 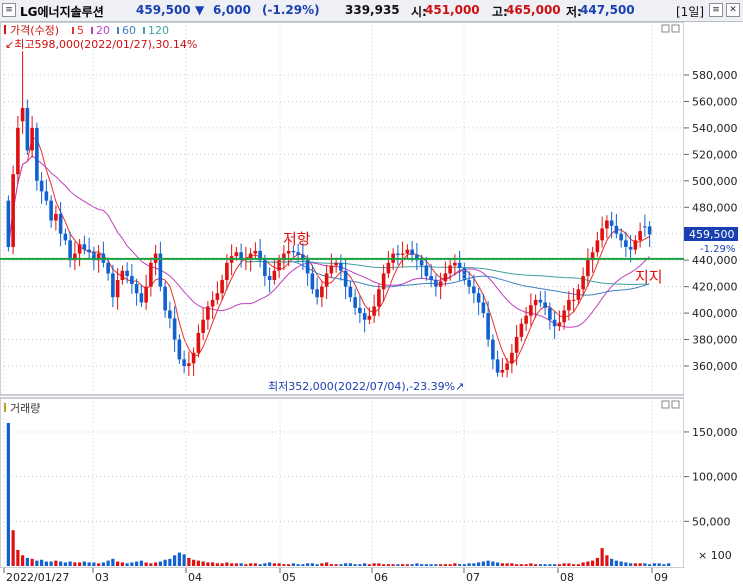 I want to click on list-icon: ≡, so click(x=716, y=10).